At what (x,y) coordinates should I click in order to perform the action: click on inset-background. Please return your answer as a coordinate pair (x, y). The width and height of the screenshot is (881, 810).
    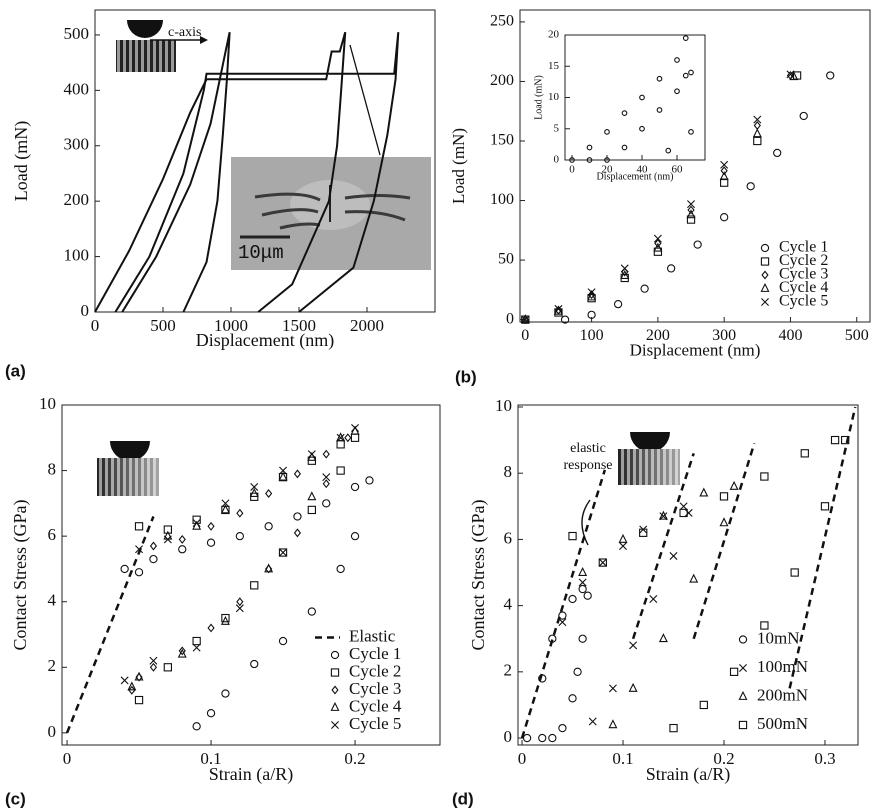
    Looking at the image, I should click on (635, 97).